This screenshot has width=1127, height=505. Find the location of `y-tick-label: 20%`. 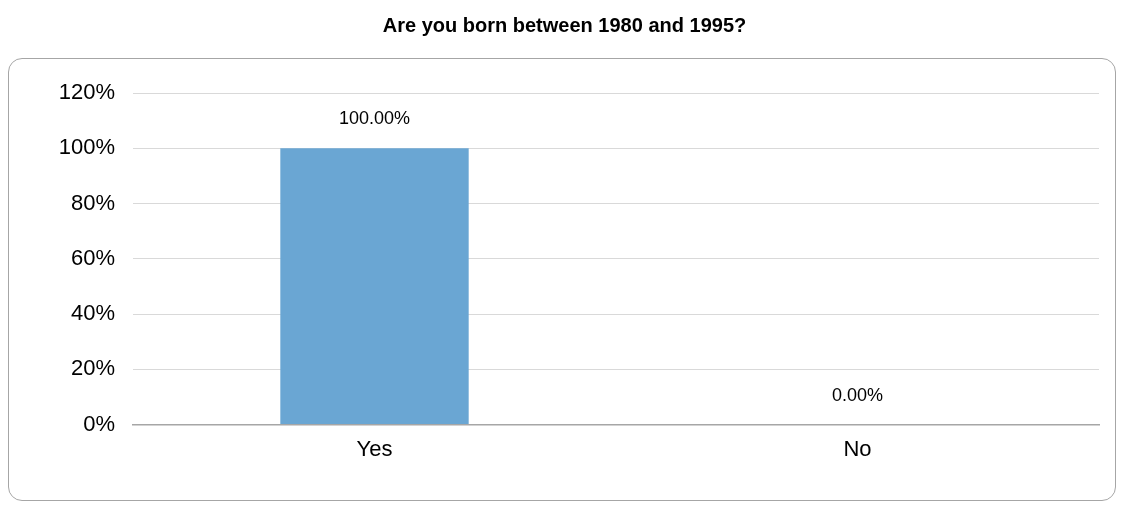

y-tick-label: 20% is located at coordinates (92, 368).